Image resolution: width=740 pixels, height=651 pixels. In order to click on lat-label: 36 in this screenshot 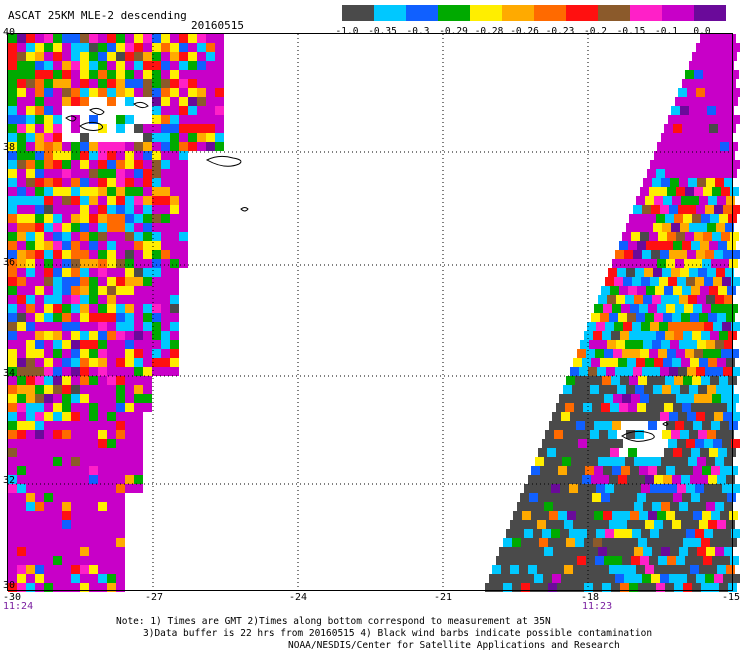, I will do `click(9, 262)`.